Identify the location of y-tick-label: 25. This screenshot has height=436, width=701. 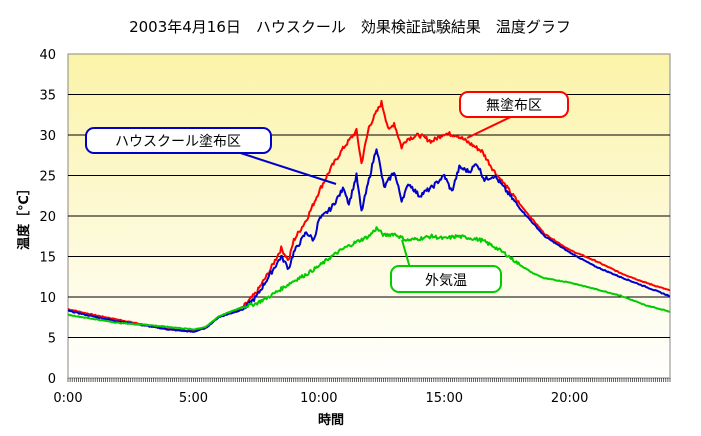
(47, 177).